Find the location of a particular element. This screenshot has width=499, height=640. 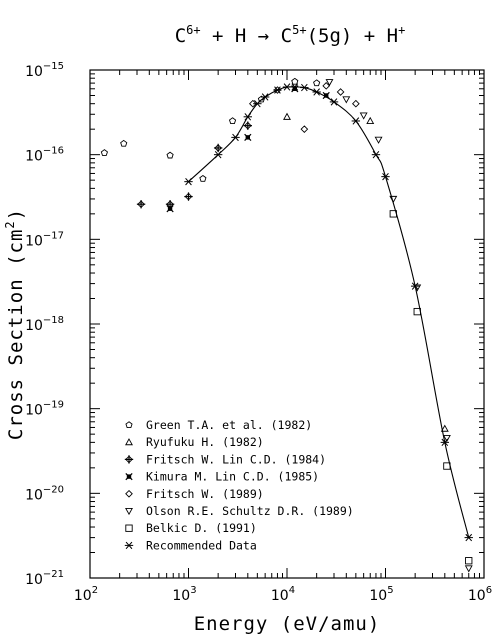

x-tick-label: 10⁴ is located at coordinates (283, 594).